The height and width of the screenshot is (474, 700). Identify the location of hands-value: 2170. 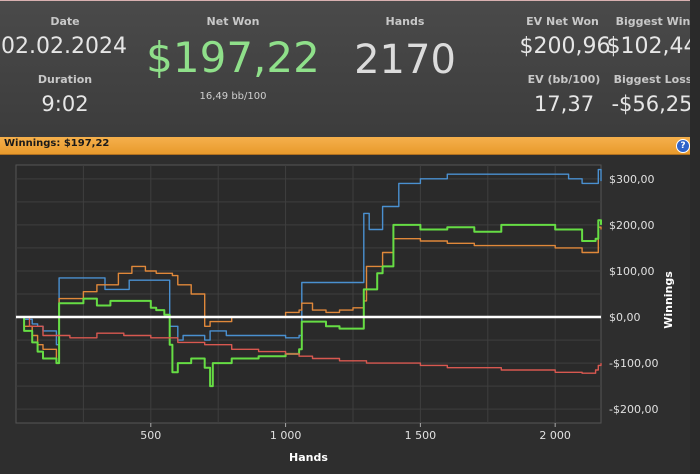
(405, 60).